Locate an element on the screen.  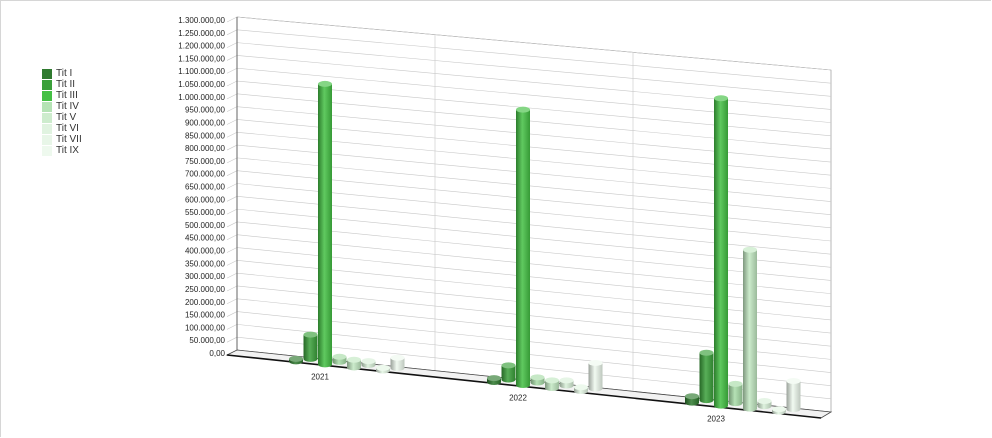
x-tick-label: 2022 is located at coordinates (518, 398).